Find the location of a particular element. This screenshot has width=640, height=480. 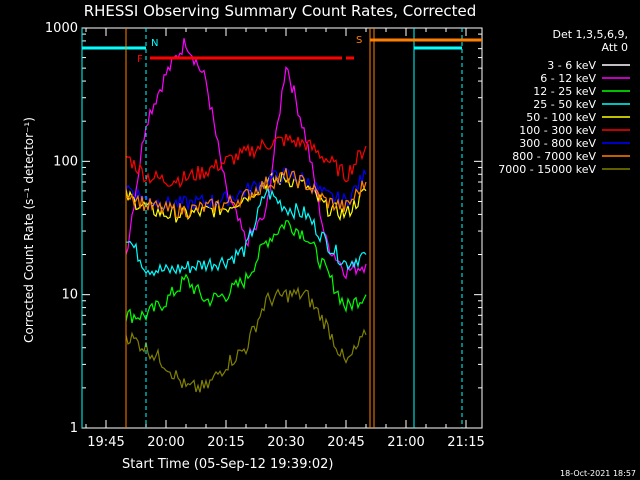

legend-entry-label: 300 - 800 keV is located at coordinates (557, 143).